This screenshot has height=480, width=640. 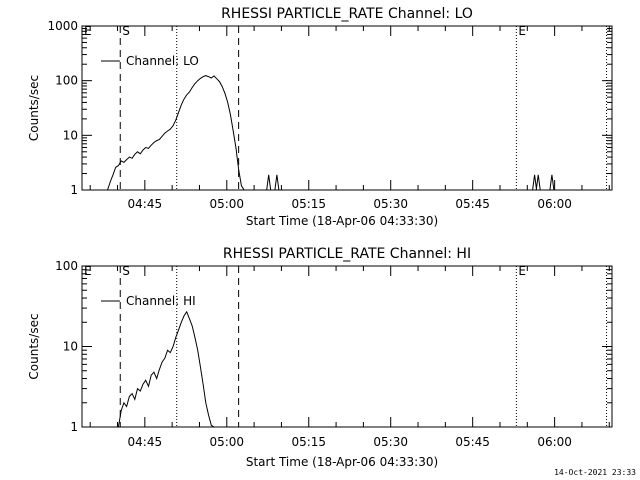 What do you see at coordinates (161, 301) in the screenshot?
I see `legend-label: Channel: HI` at bounding box center [161, 301].